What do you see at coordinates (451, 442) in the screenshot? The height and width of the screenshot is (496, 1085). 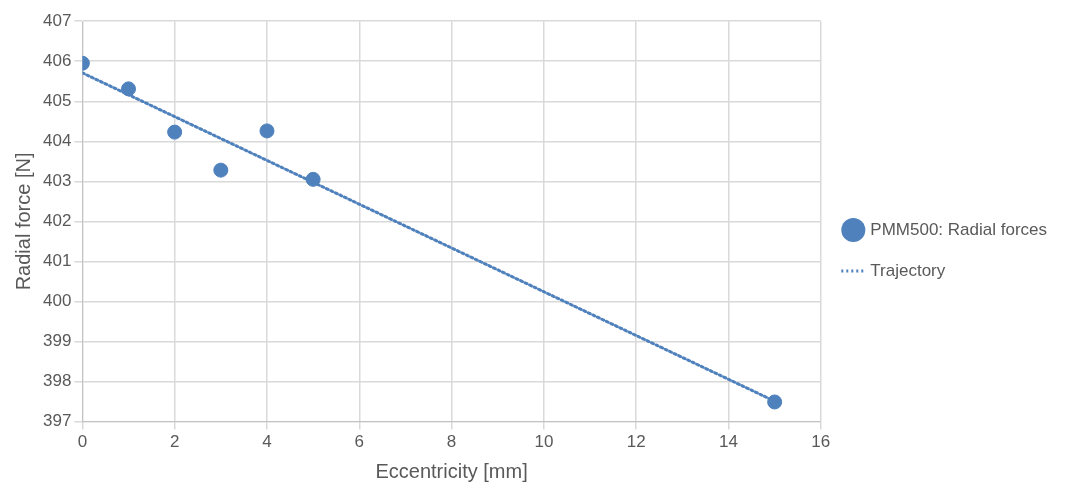 I see `x-tick-label: 8` at bounding box center [451, 442].